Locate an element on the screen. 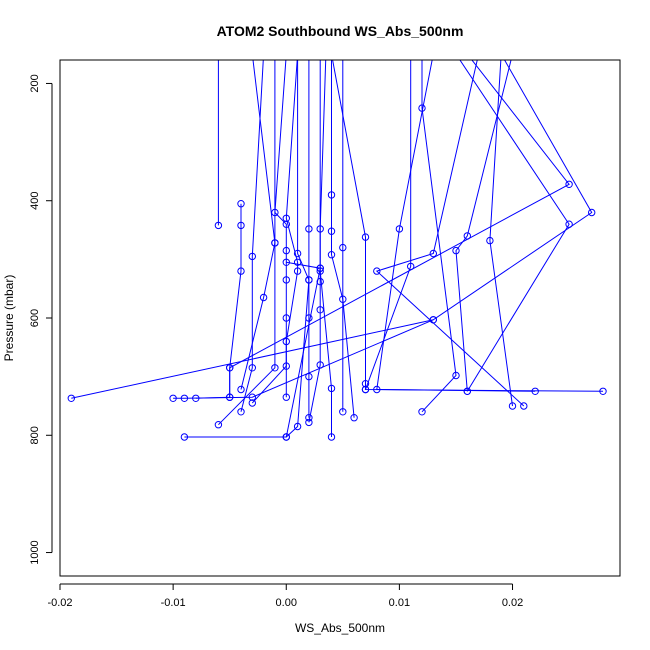 Image resolution: width=650 pixels, height=650 pixels. y-tick-label: 600 is located at coordinates (35, 318).